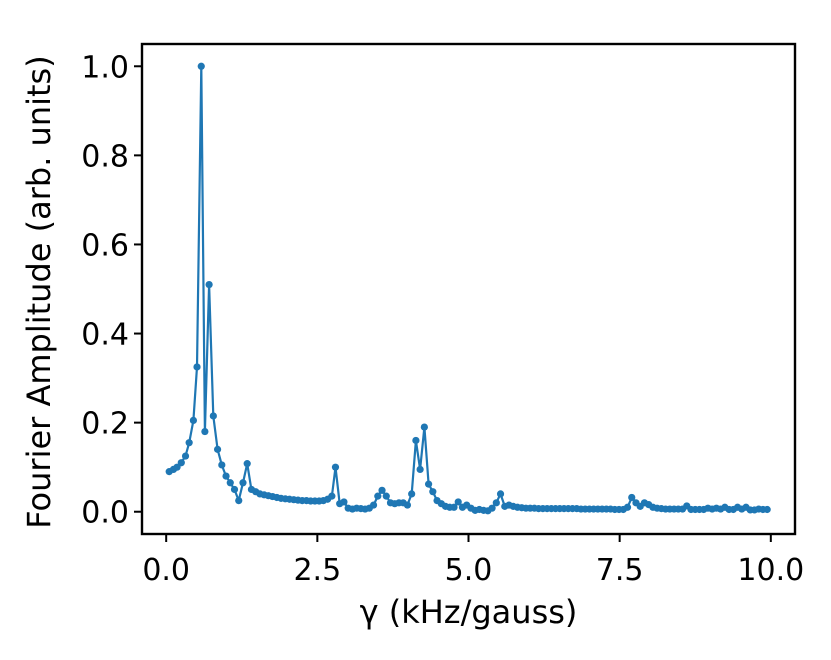 Image resolution: width=831 pixels, height=660 pixels. I want to click on y-axis-label: Fourier Amplitude (arb. units), so click(39, 291).